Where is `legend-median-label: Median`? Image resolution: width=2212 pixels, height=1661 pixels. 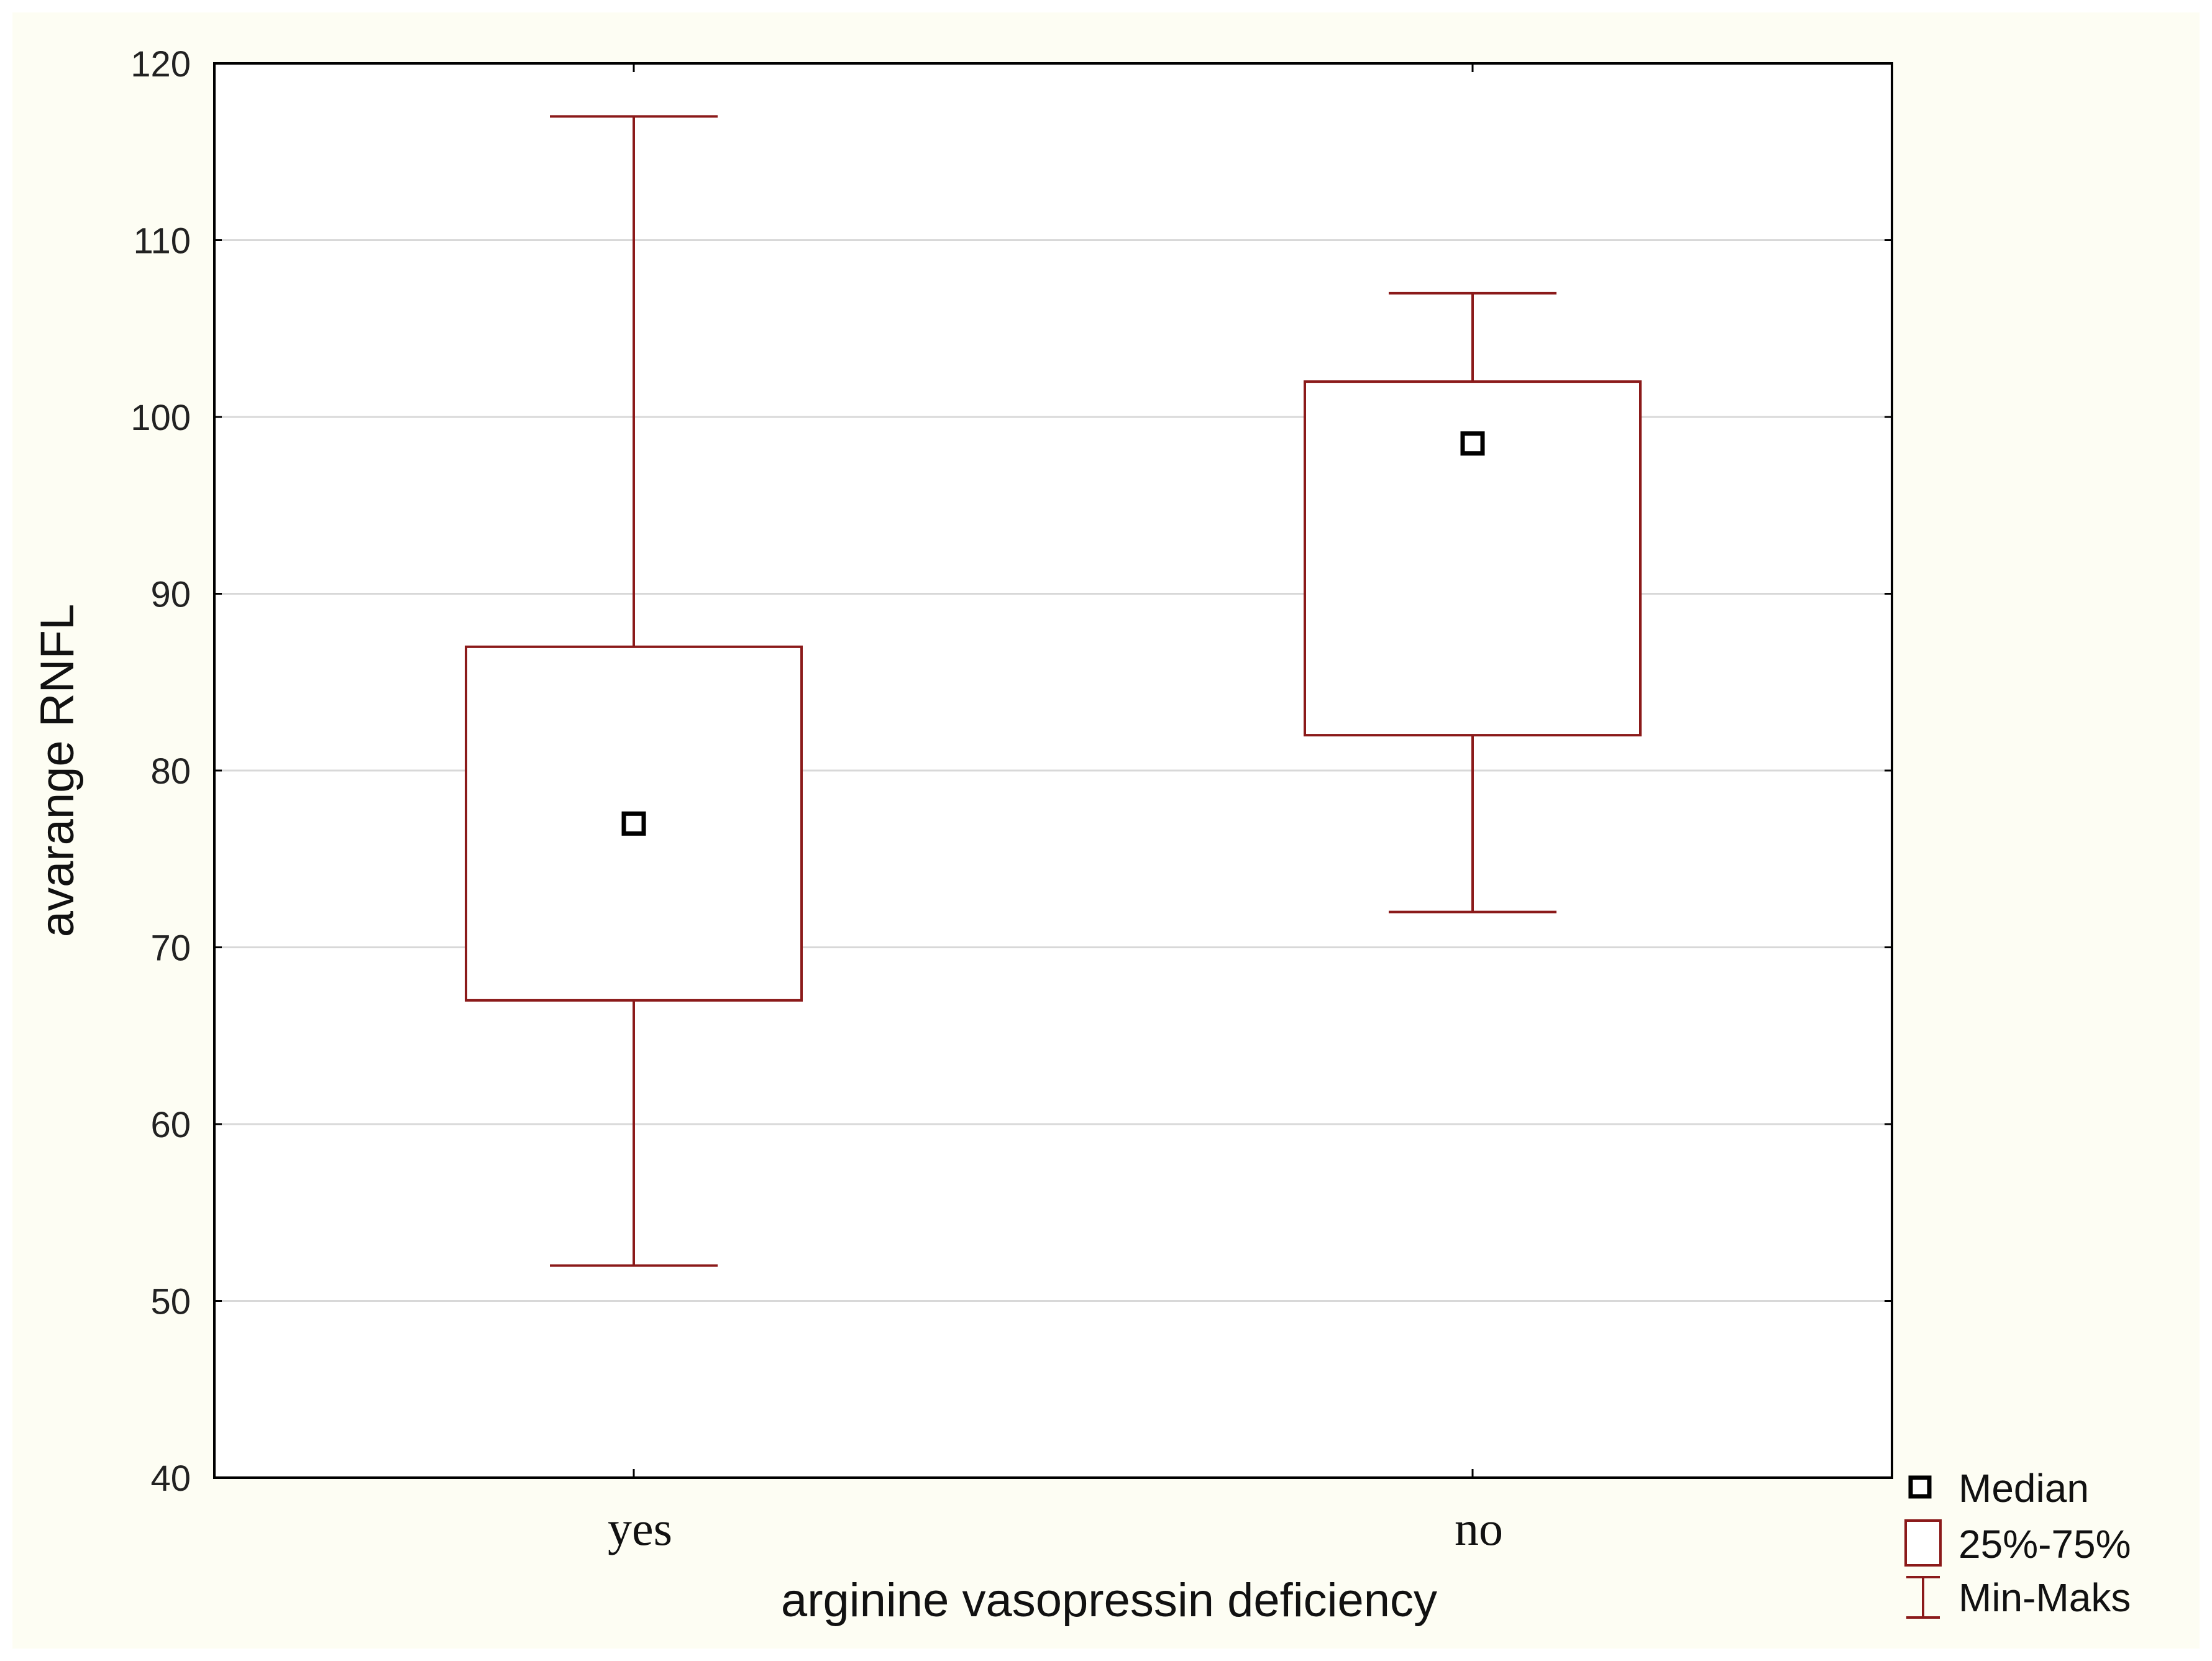 legend-median-label: Median is located at coordinates (2023, 1488).